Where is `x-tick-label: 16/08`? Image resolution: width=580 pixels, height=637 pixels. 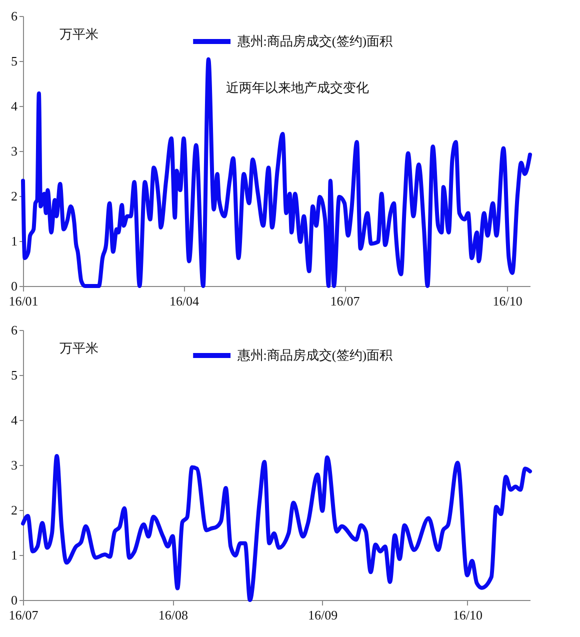 x-tick-label: 16/08 is located at coordinates (173, 615).